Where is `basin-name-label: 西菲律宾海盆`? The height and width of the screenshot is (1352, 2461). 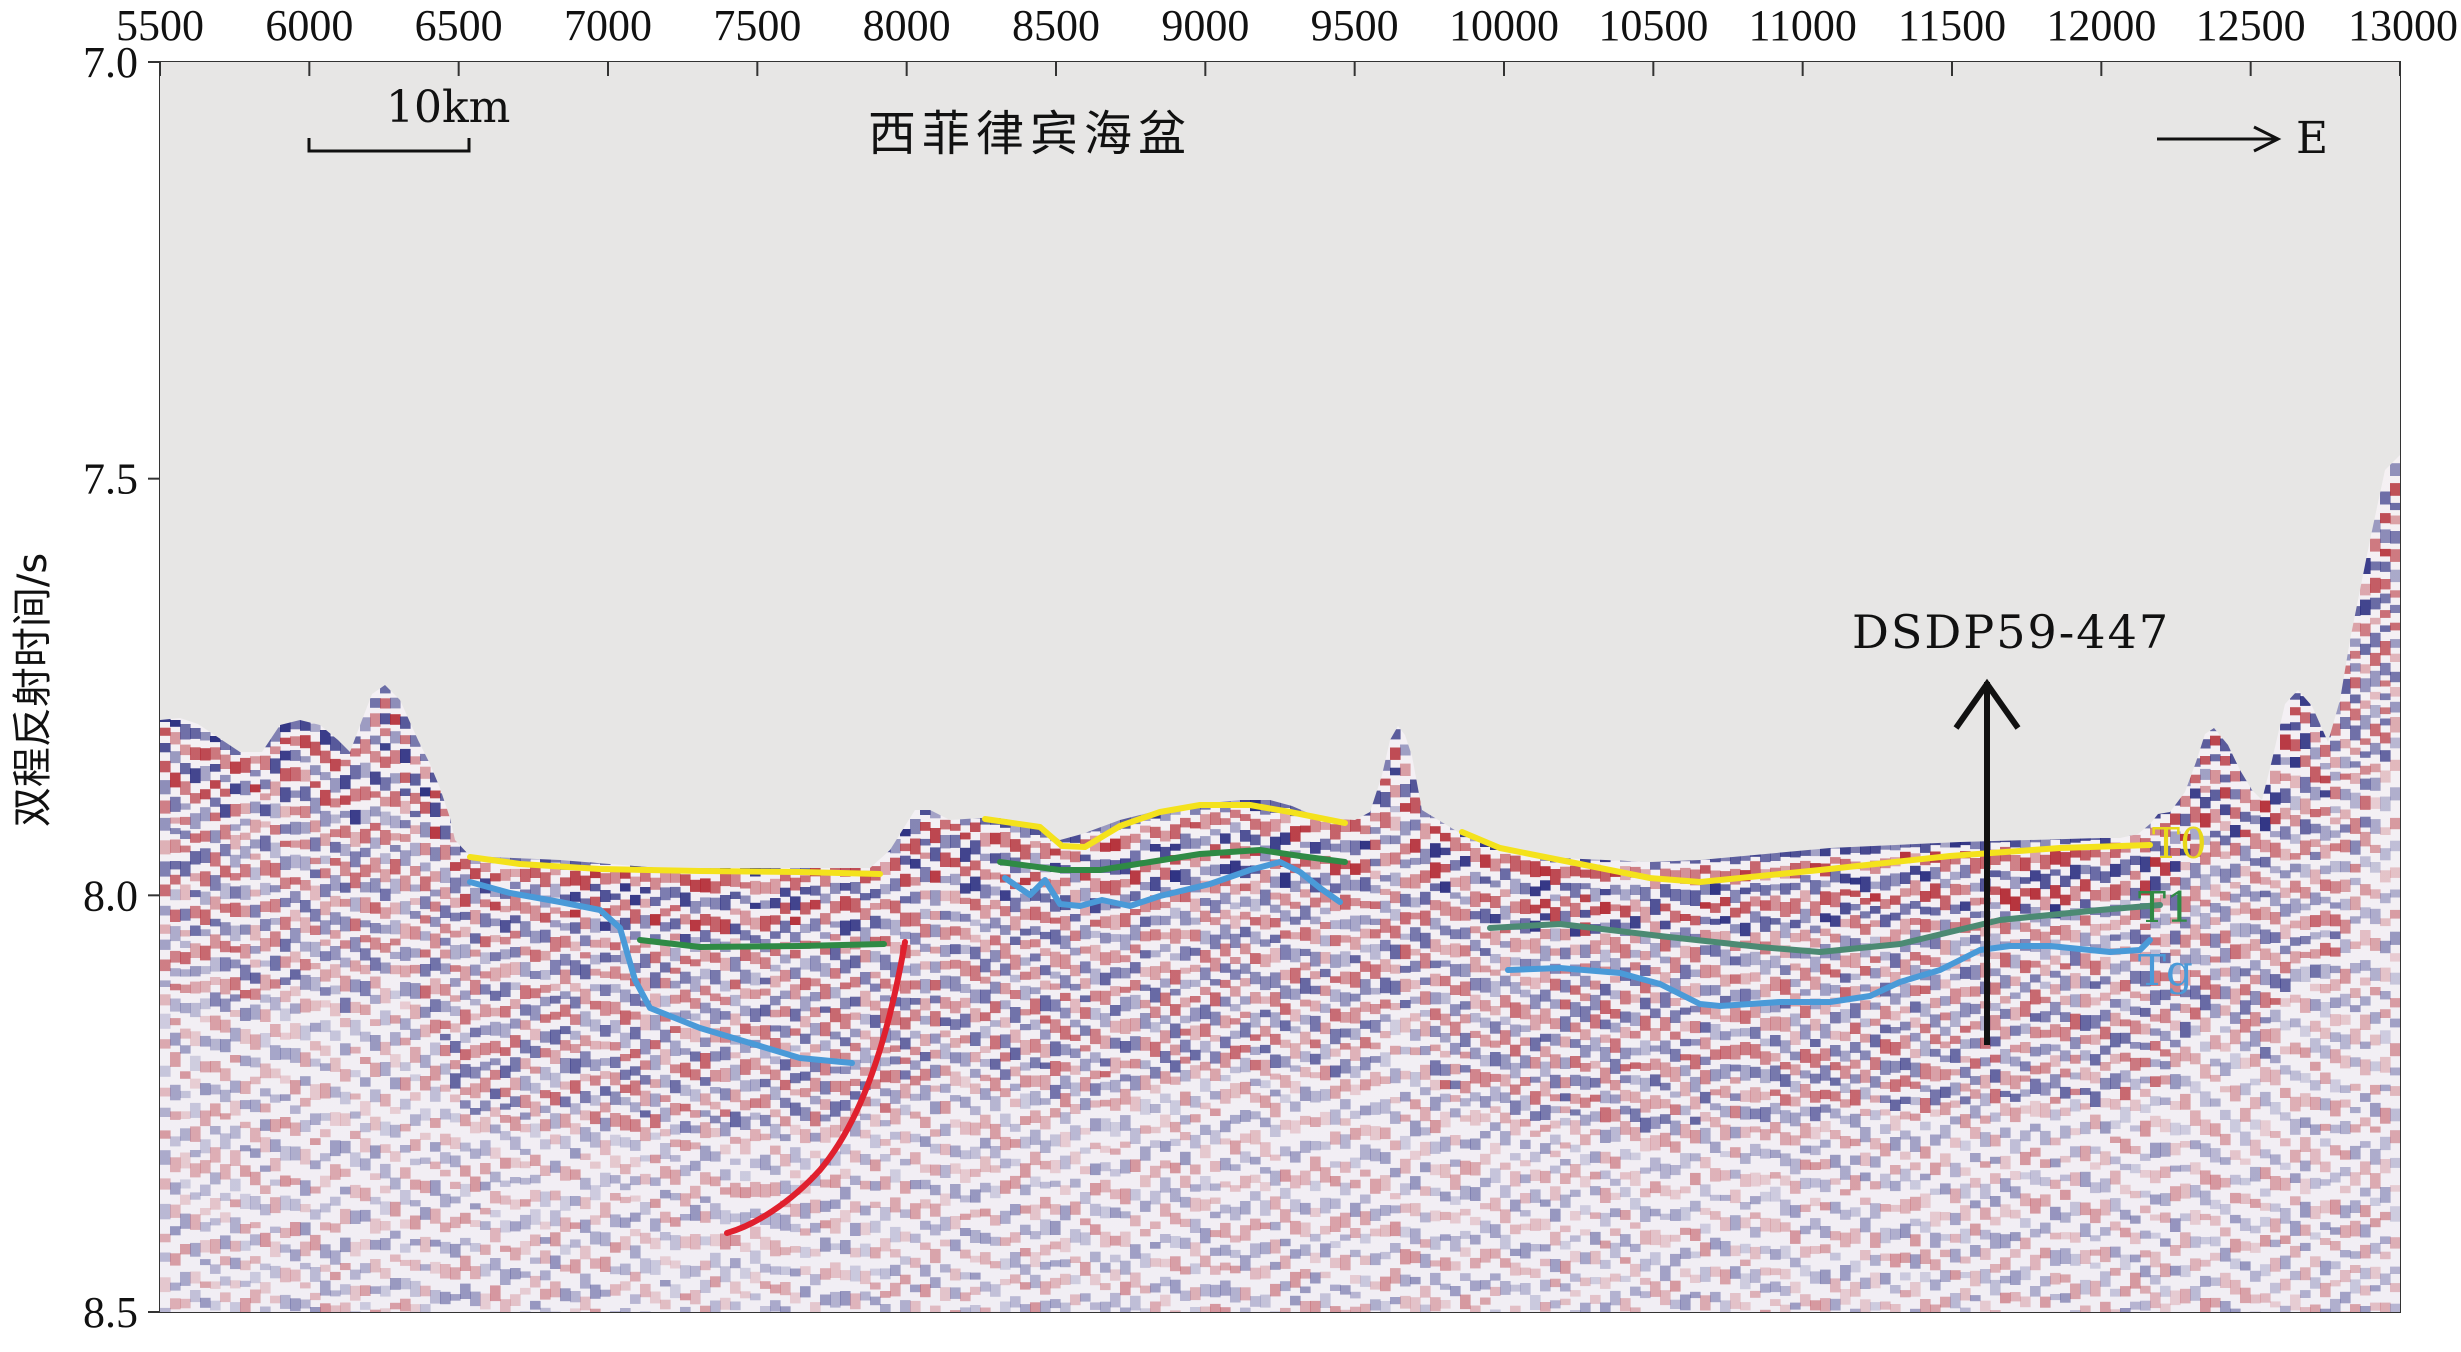
basin-name-label: 西菲律宾海盆 is located at coordinates (1030, 134).